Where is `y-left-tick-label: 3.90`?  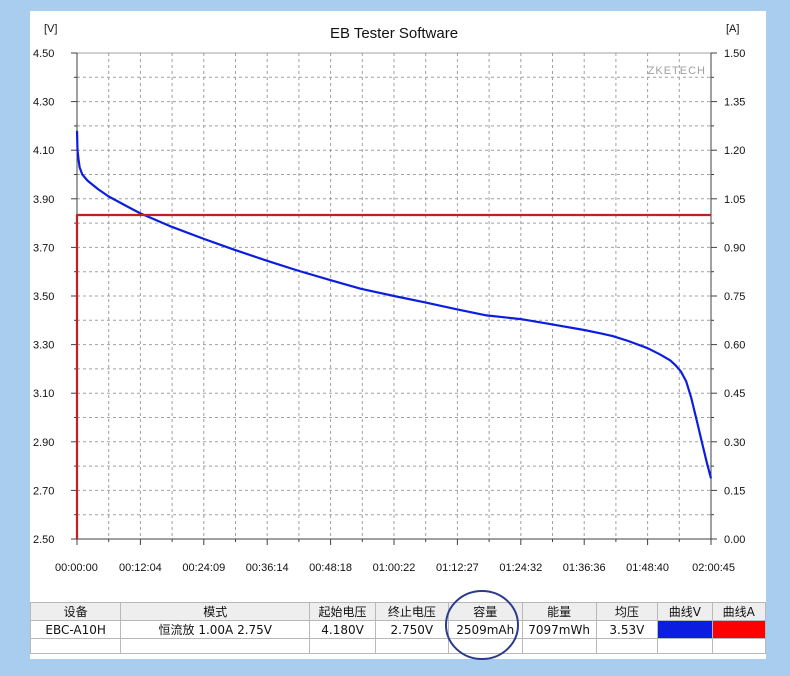
y-left-tick-label: 3.90 is located at coordinates (43, 200).